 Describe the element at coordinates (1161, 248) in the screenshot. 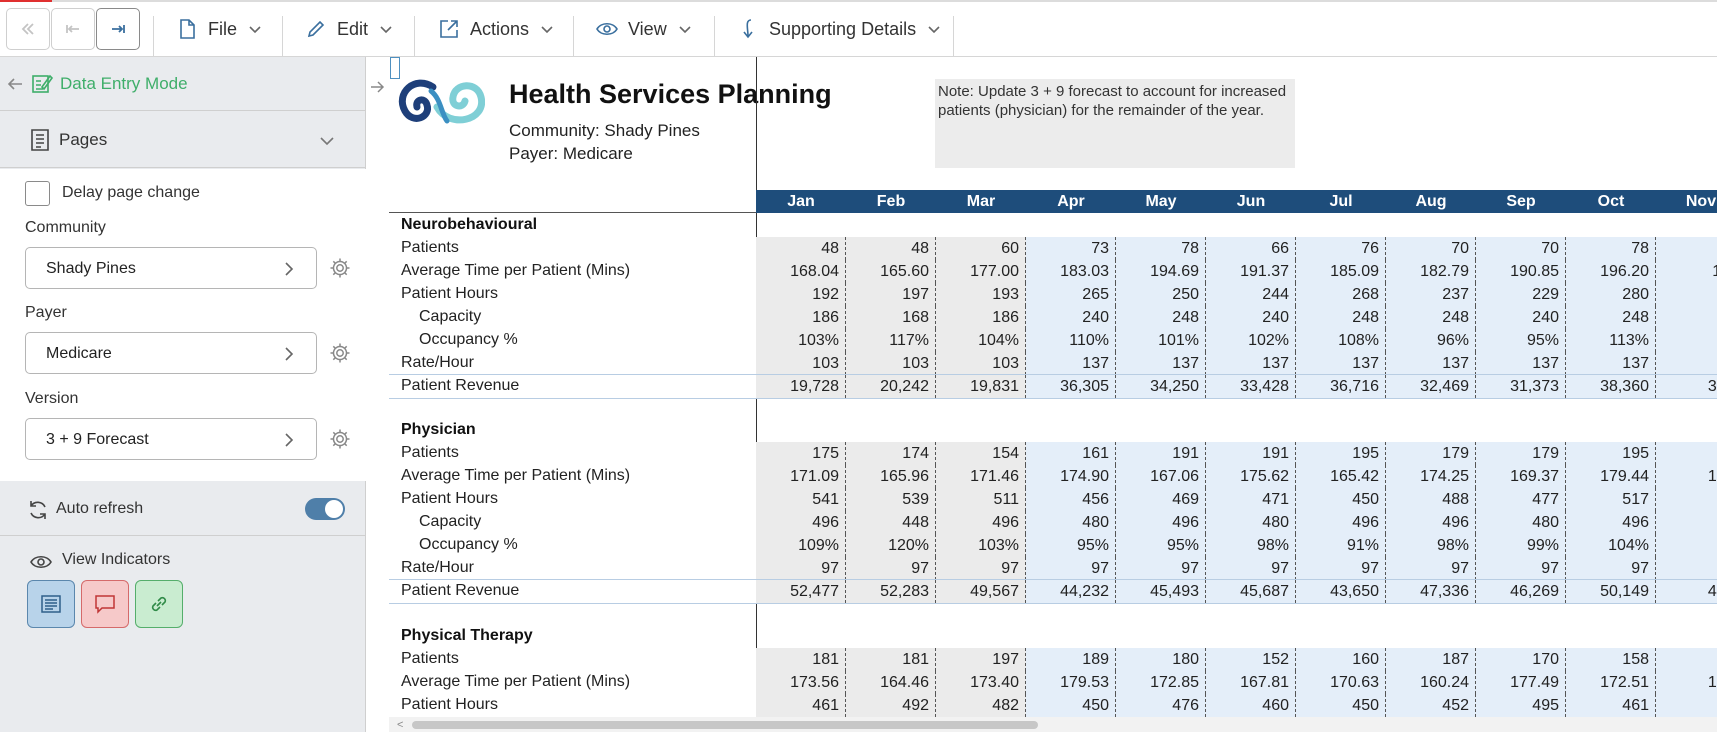

I see `data-cell: 78` at that location.